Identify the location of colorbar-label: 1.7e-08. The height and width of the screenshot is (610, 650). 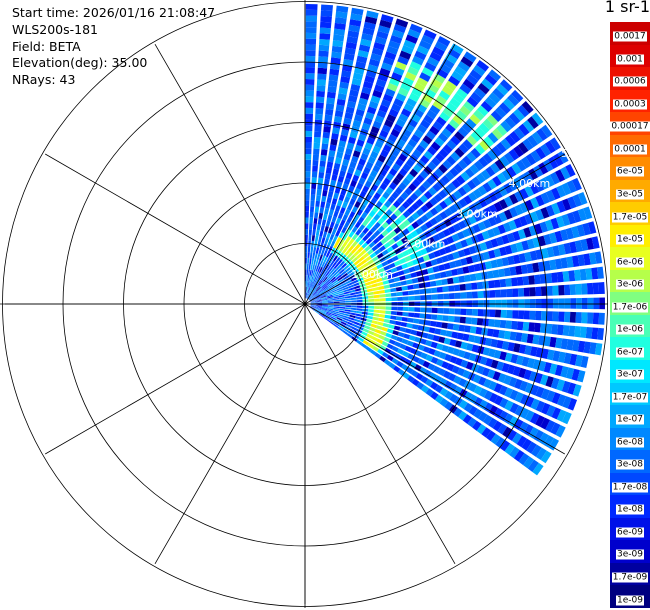
(630, 487).